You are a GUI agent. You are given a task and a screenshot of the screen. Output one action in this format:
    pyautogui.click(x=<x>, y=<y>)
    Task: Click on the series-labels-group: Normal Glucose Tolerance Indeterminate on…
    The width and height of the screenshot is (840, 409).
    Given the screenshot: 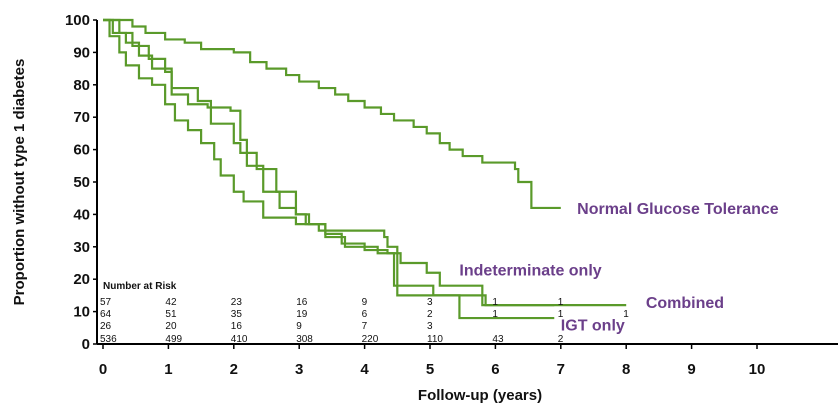 What is the action you would take?
    pyautogui.click(x=618, y=268)
    